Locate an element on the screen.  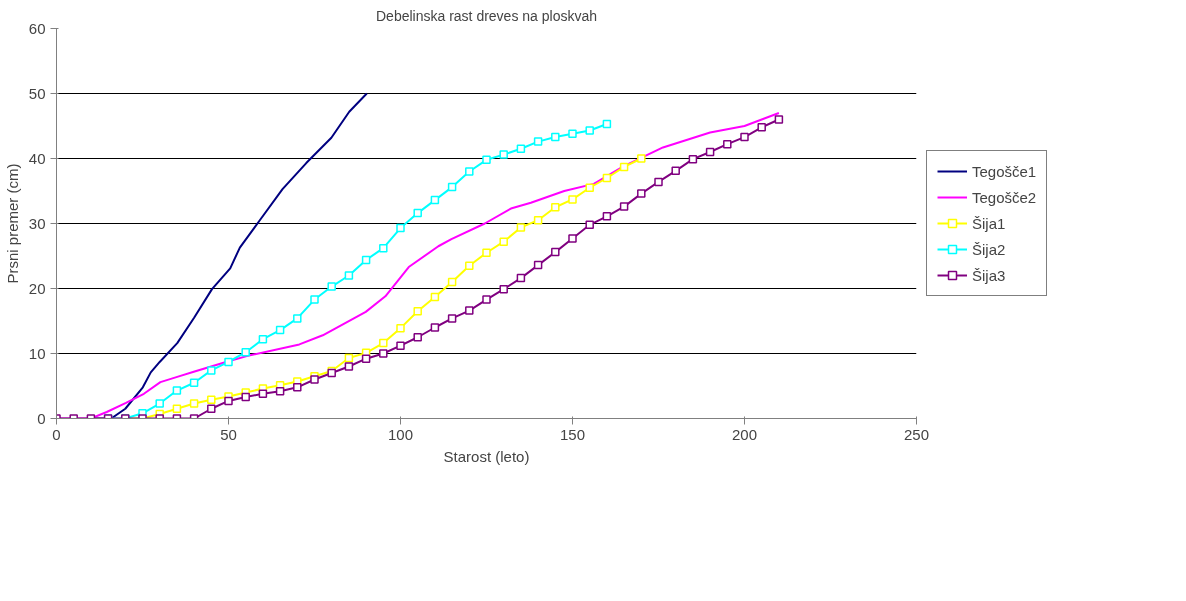
legend-label: Tegošče2 is located at coordinates (1004, 197).